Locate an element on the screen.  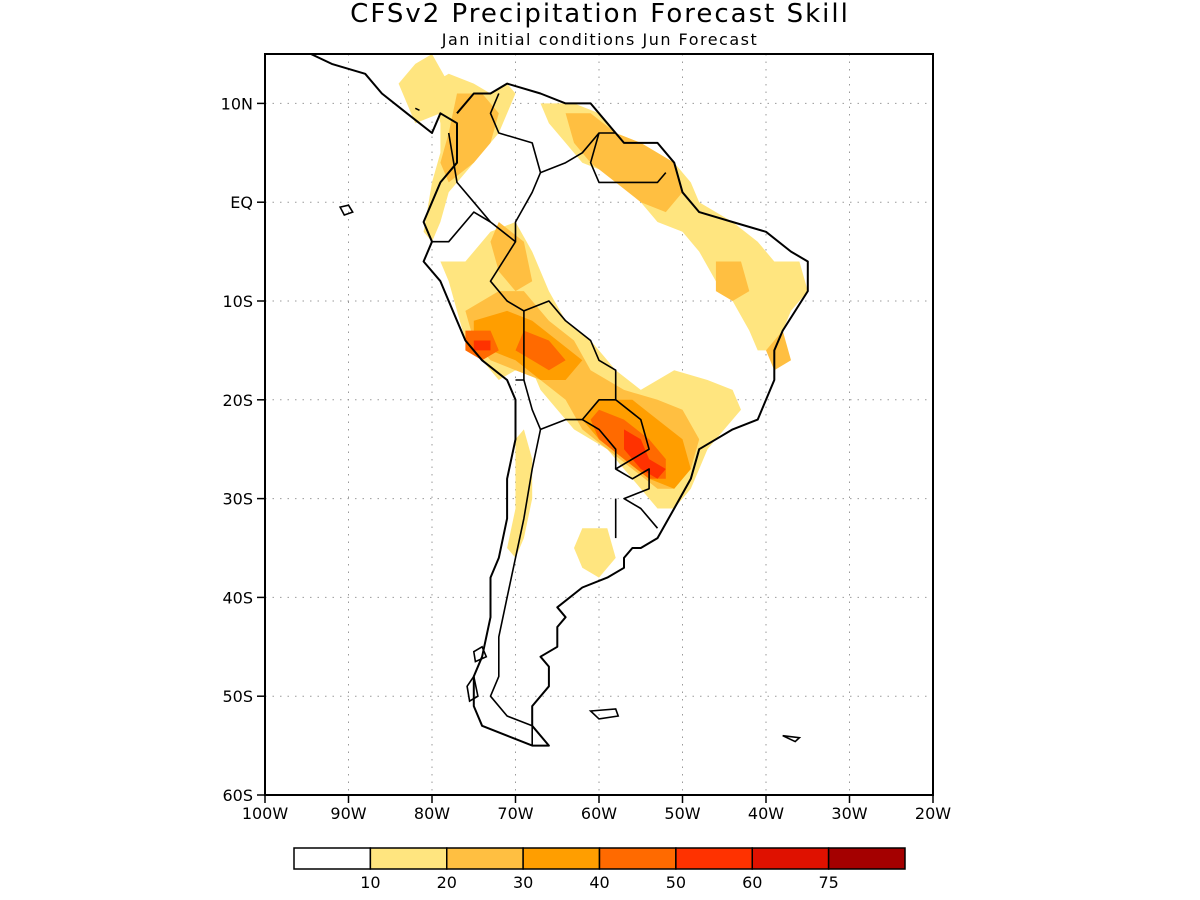
lon-tick-label: 30W is located at coordinates (849, 813).